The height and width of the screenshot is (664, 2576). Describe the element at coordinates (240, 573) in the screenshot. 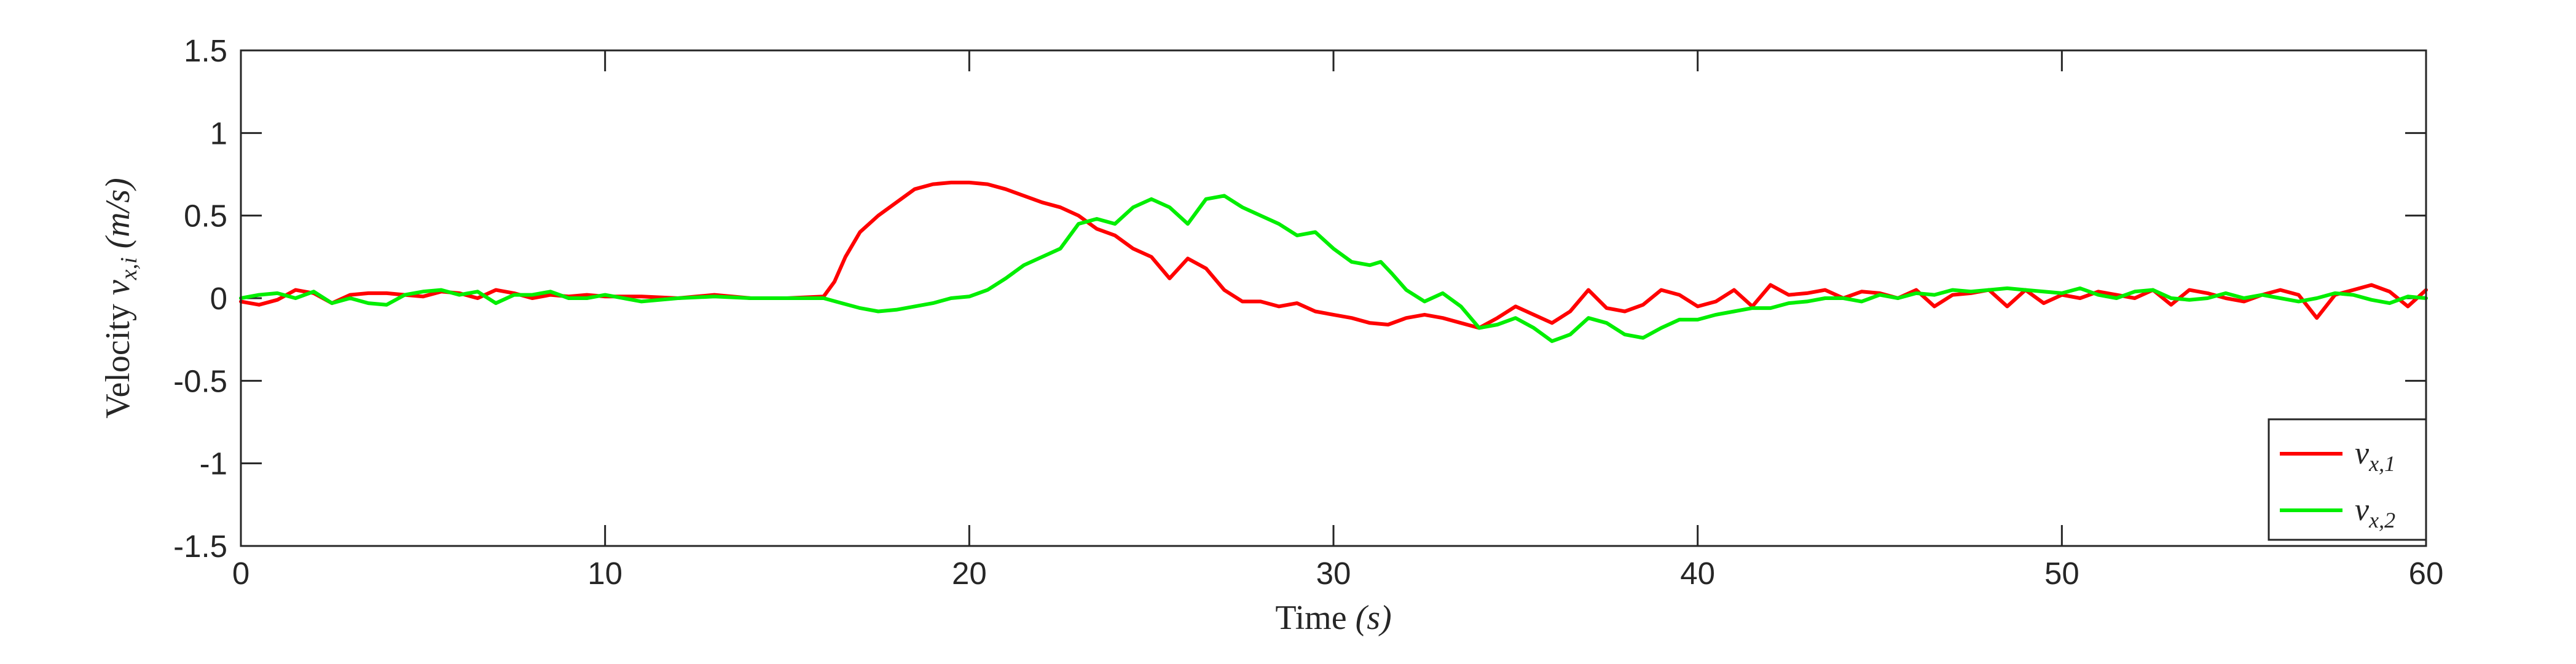

I see `x-tick-label: 0` at that location.